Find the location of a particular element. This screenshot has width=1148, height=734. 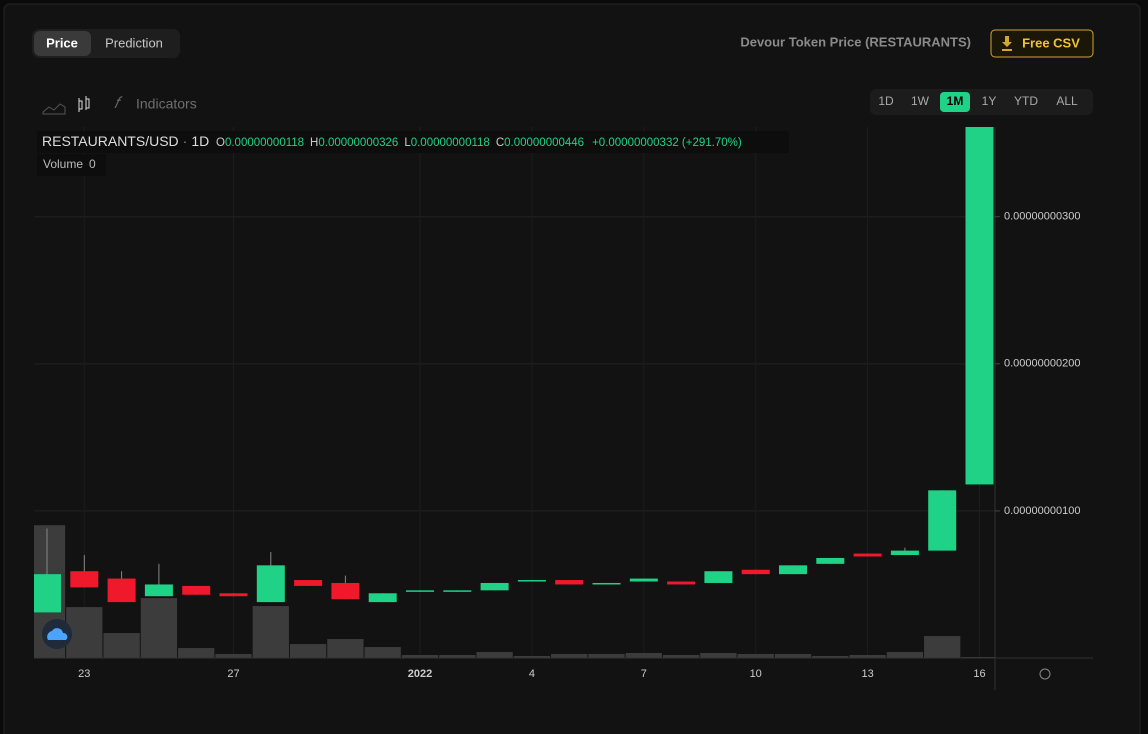

download-icon is located at coordinates (1007, 43).